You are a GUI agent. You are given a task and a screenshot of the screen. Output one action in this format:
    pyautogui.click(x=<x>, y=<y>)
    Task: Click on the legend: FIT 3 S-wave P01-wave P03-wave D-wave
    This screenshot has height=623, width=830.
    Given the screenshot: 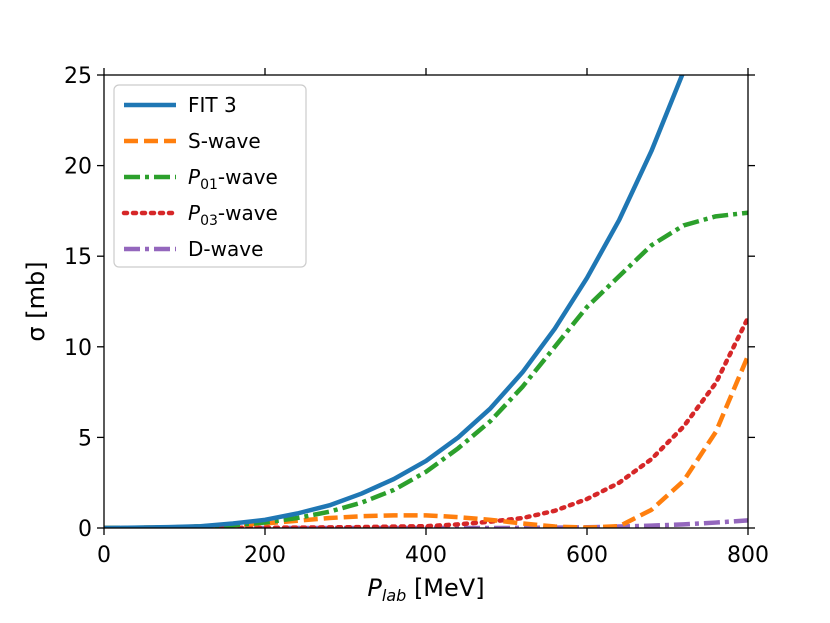 What is the action you would take?
    pyautogui.click(x=210, y=176)
    